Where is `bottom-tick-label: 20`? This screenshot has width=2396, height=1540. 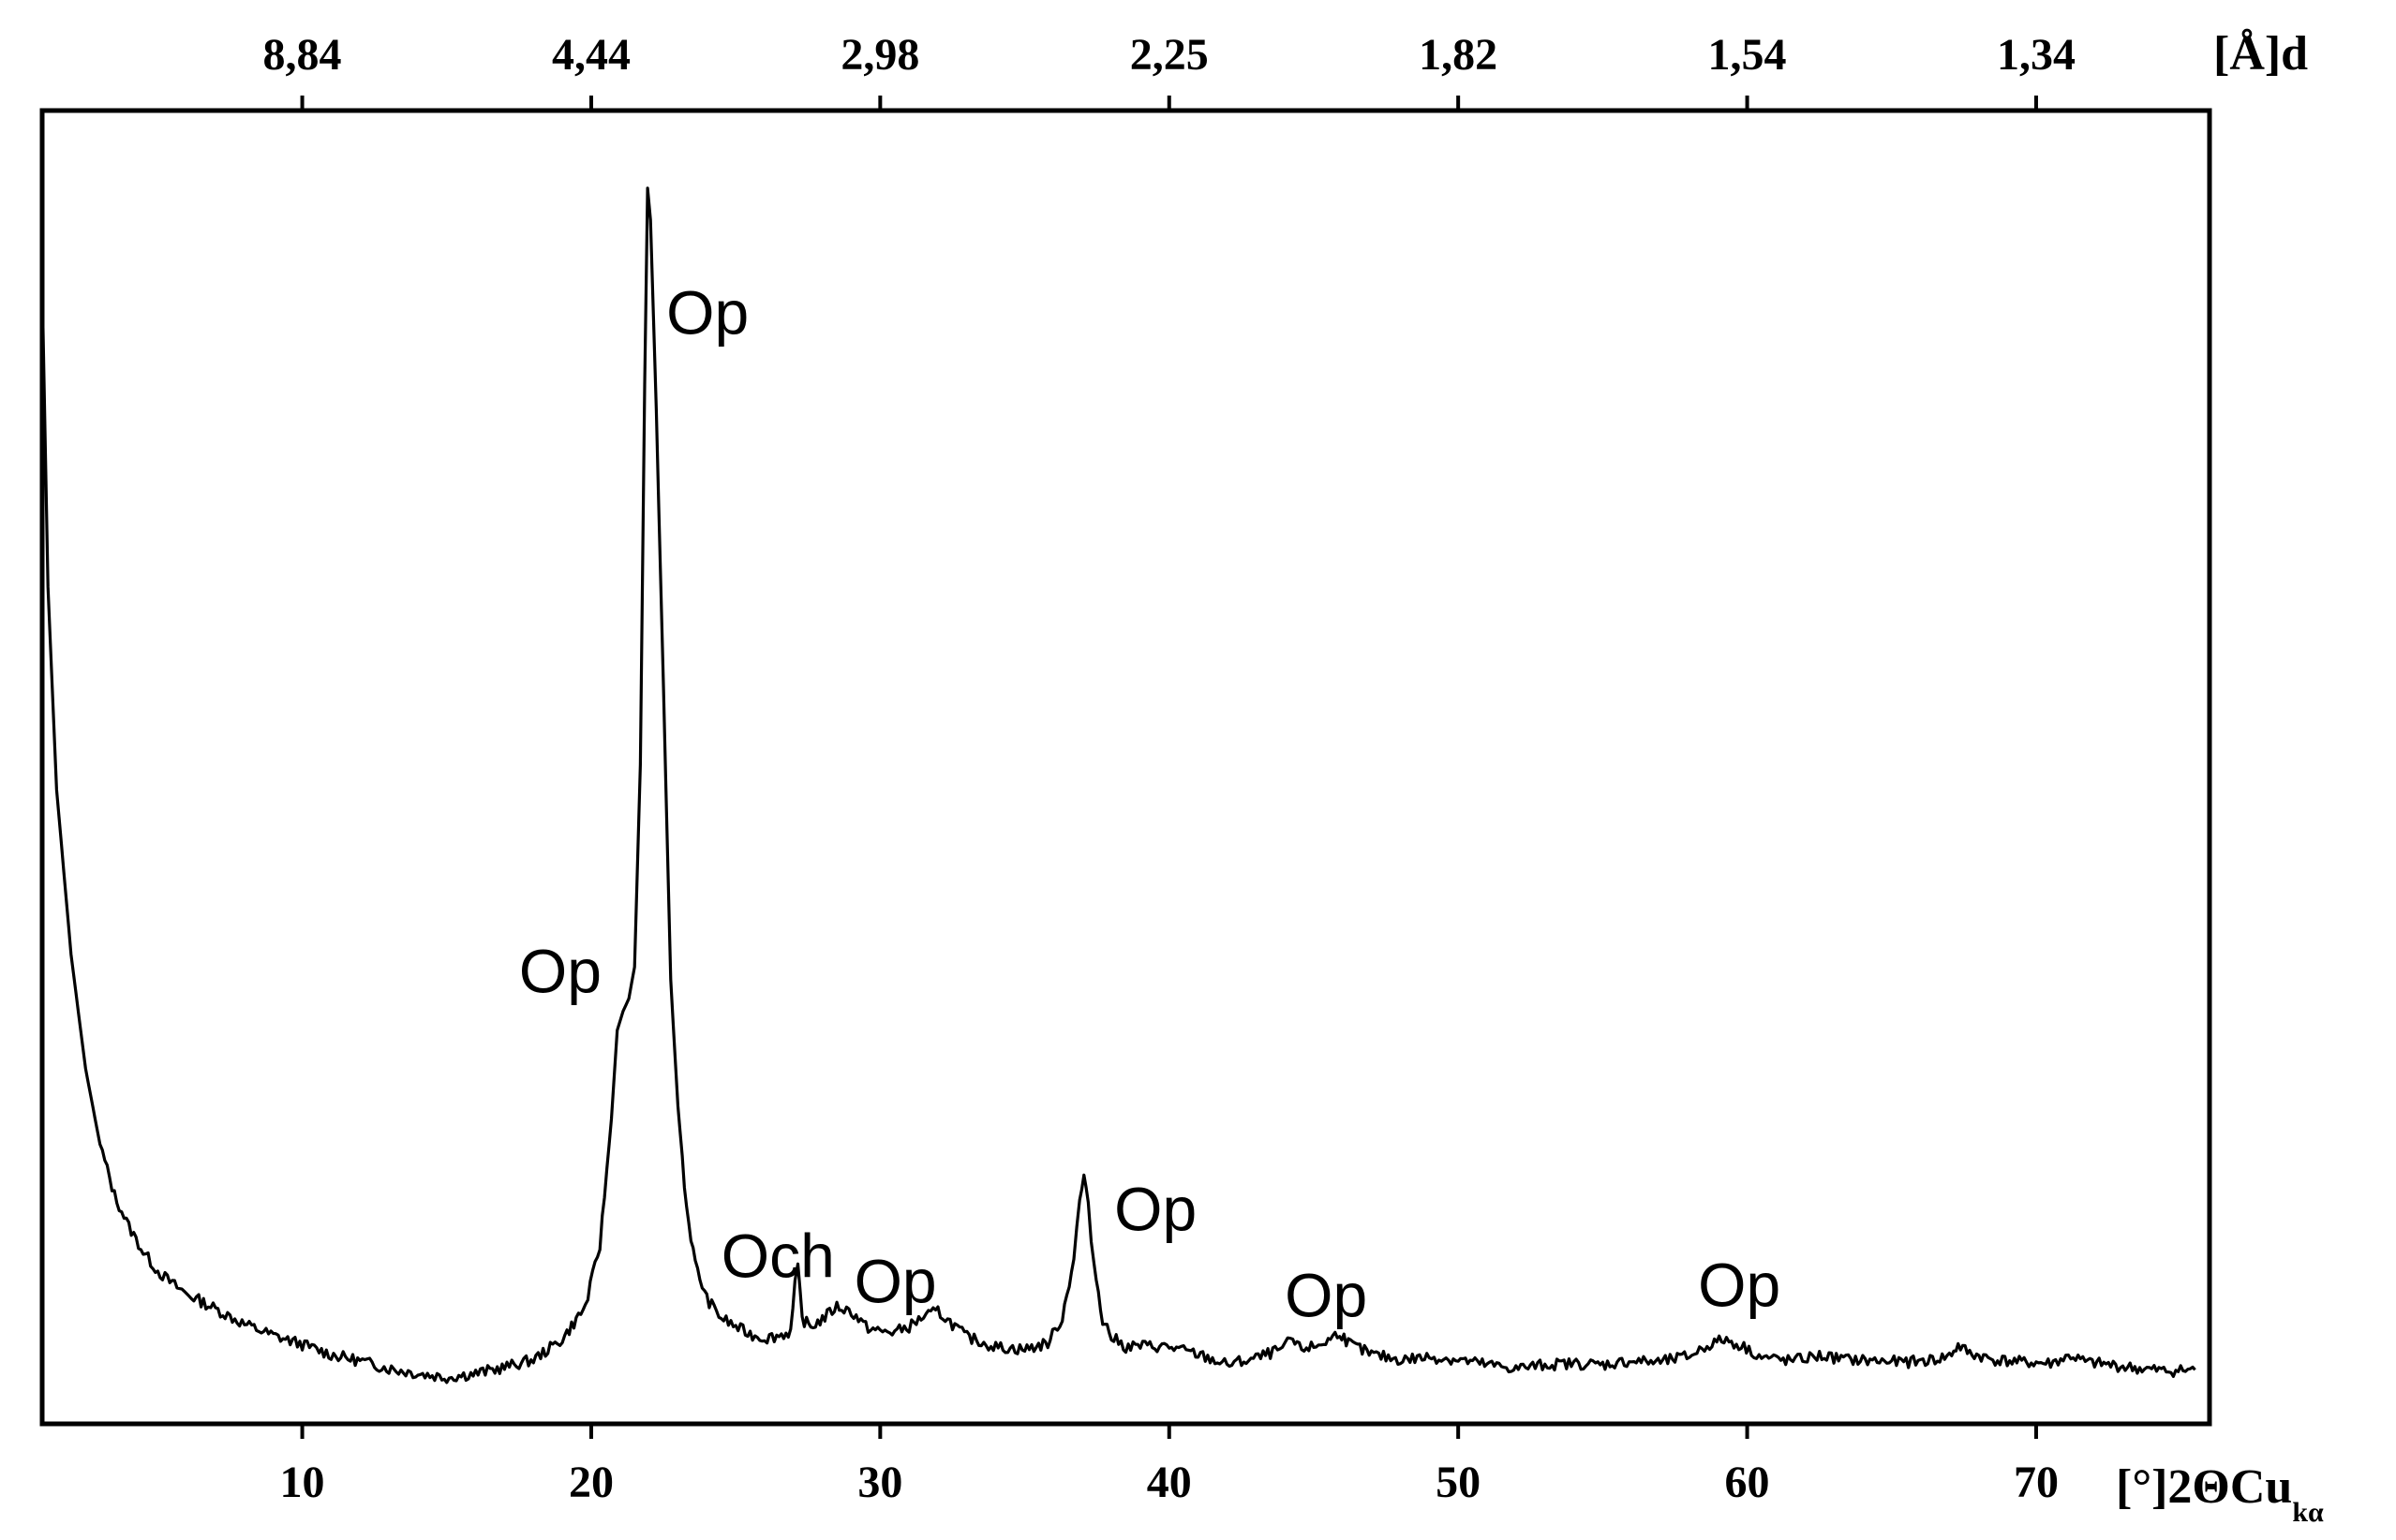
bottom-tick-label: 20 is located at coordinates (591, 1482).